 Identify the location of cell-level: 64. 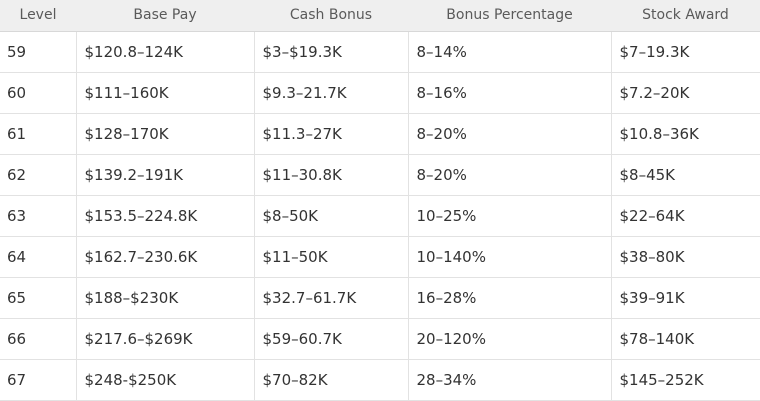
(38, 257).